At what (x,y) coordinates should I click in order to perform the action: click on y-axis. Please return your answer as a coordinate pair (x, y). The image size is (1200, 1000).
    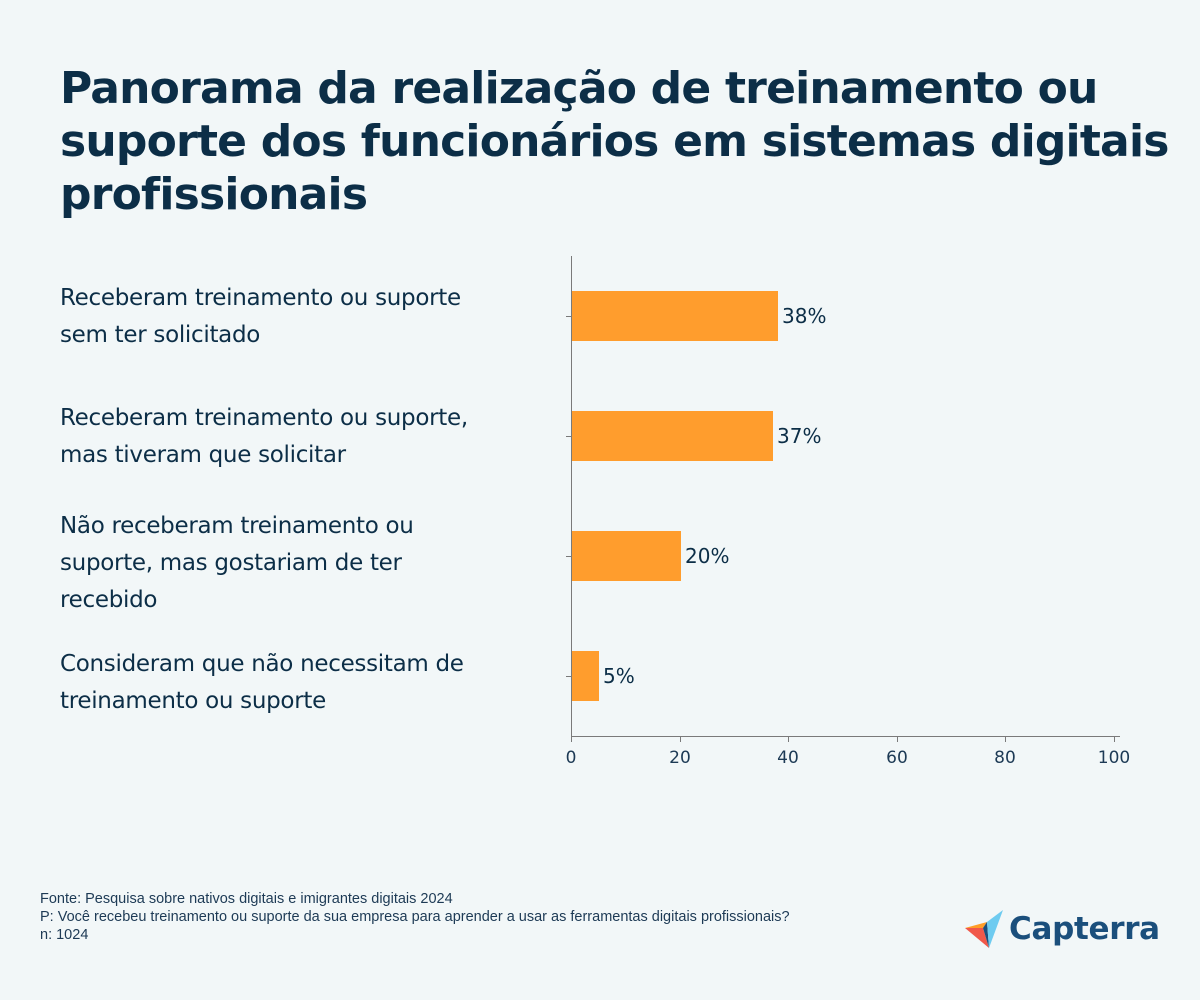
    Looking at the image, I should click on (571, 496).